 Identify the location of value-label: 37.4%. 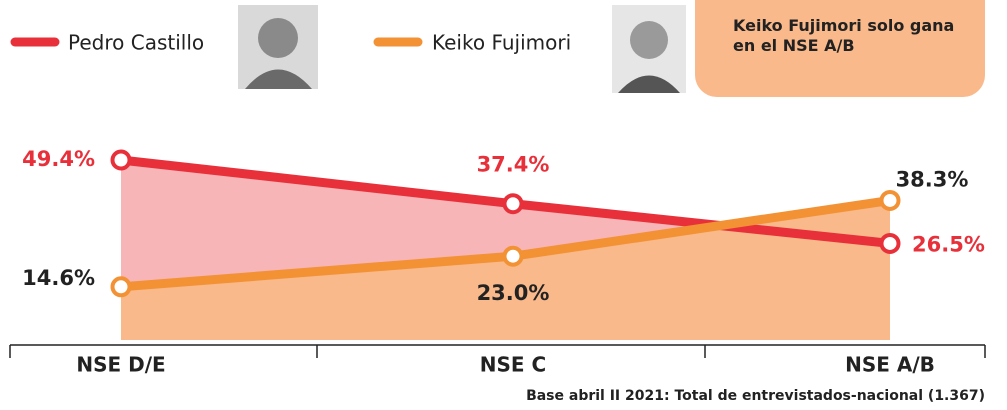
(513, 165).